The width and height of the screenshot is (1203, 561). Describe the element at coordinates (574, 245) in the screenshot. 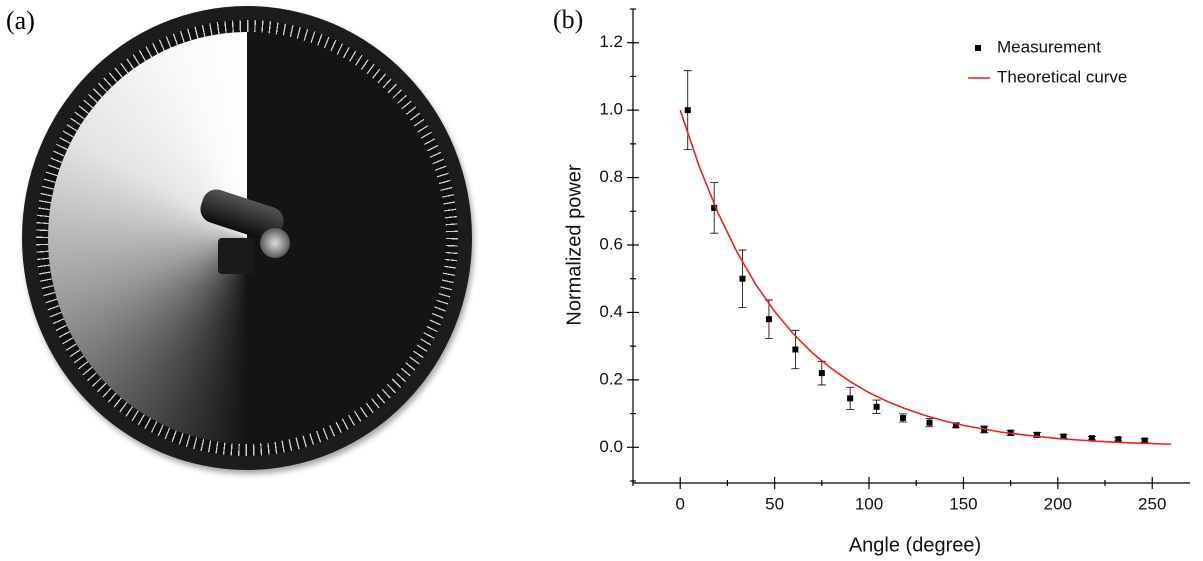

I see `y-axis-label: Normalized power` at that location.